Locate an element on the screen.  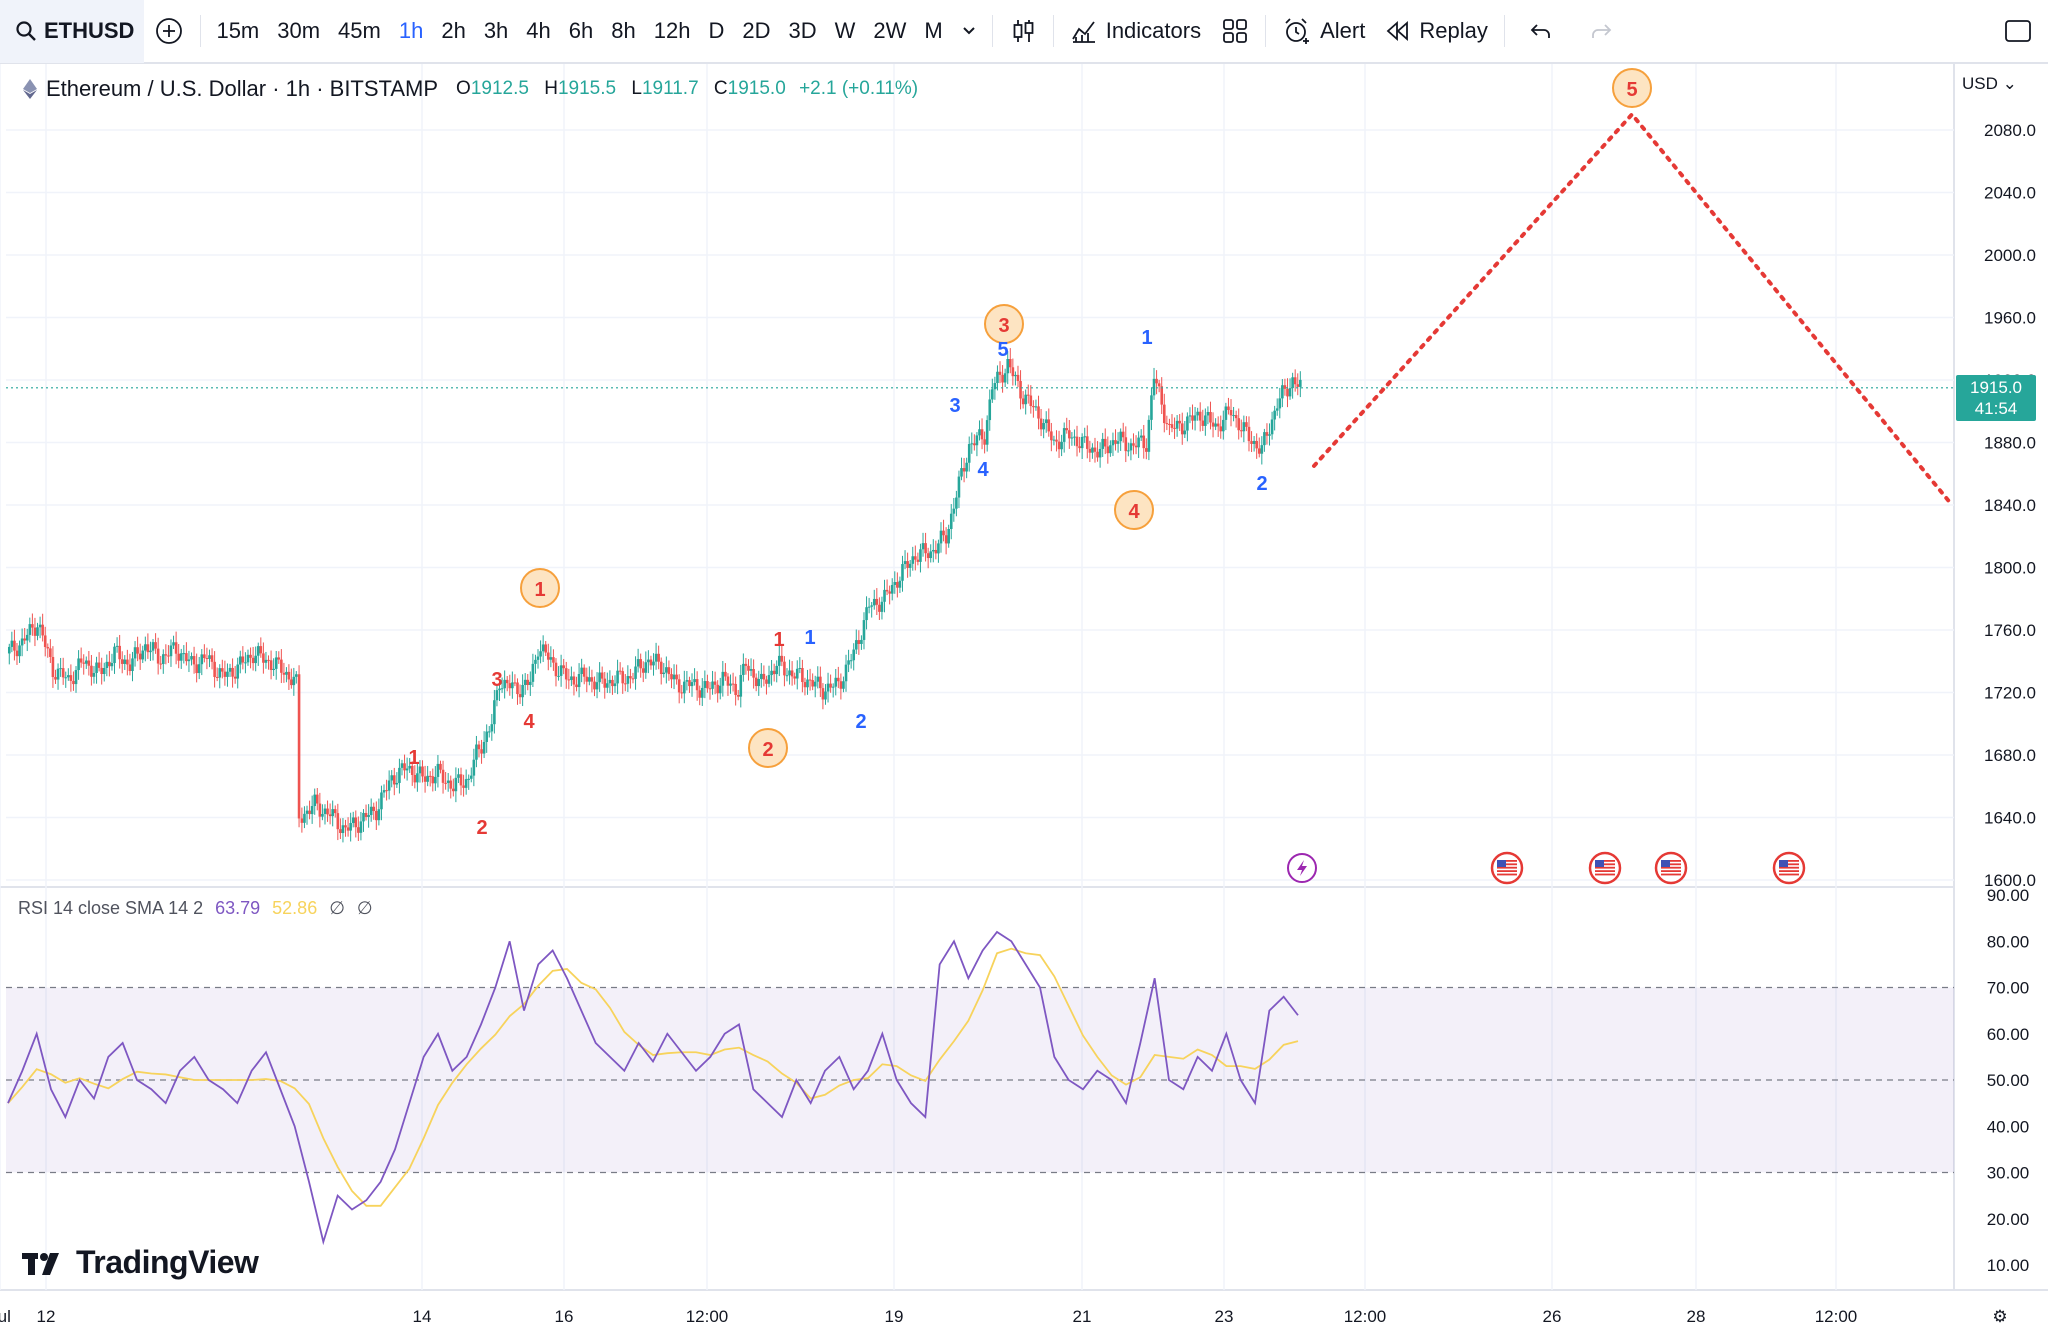
interval-3h: 3h is located at coordinates (496, 30).